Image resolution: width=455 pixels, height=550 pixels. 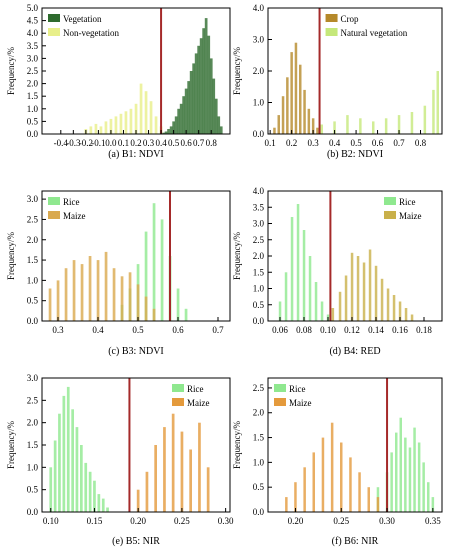 What do you see at coordinates (33, 21) in the screenshot?
I see `y-tick-label: 4.5` at bounding box center [33, 21].